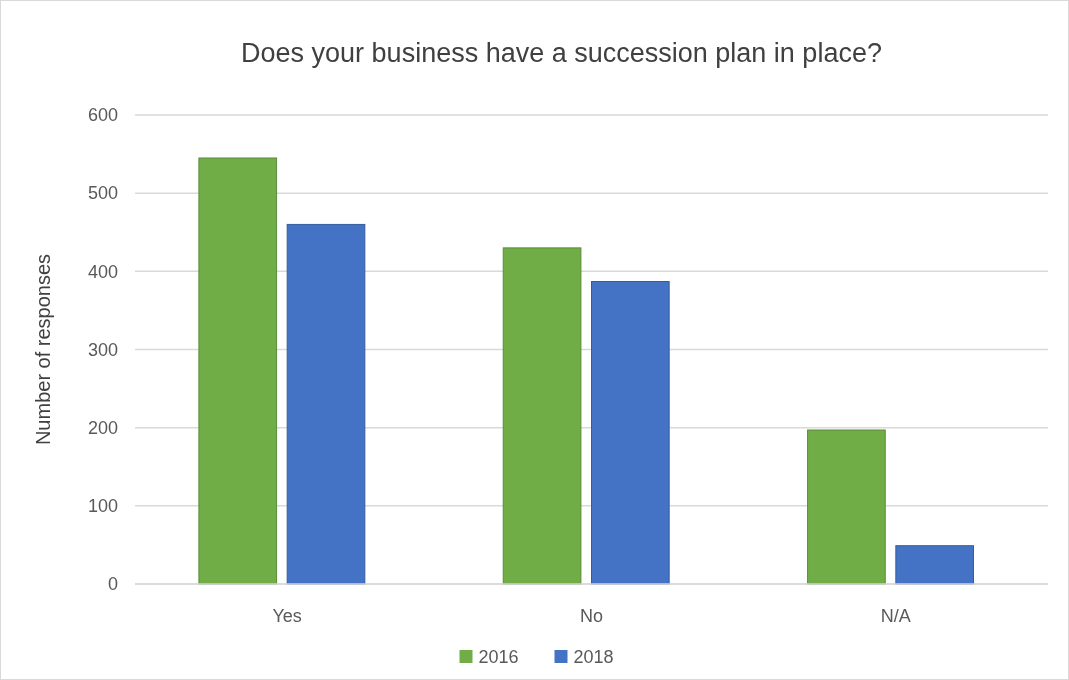 The image size is (1069, 680). Describe the element at coordinates (591, 616) in the screenshot. I see `x-tick-label: No` at that location.